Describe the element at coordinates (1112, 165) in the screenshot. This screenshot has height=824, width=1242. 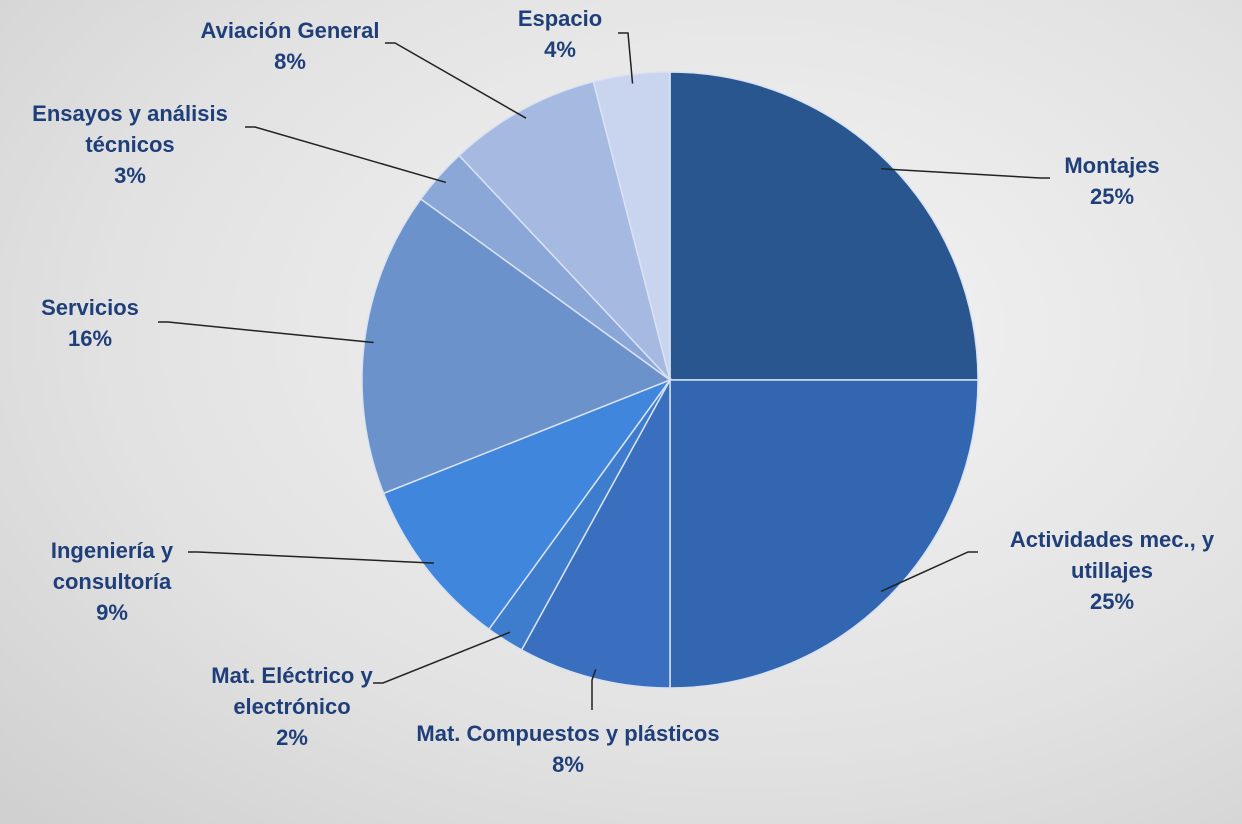
I see `category-label: Montajes` at that location.